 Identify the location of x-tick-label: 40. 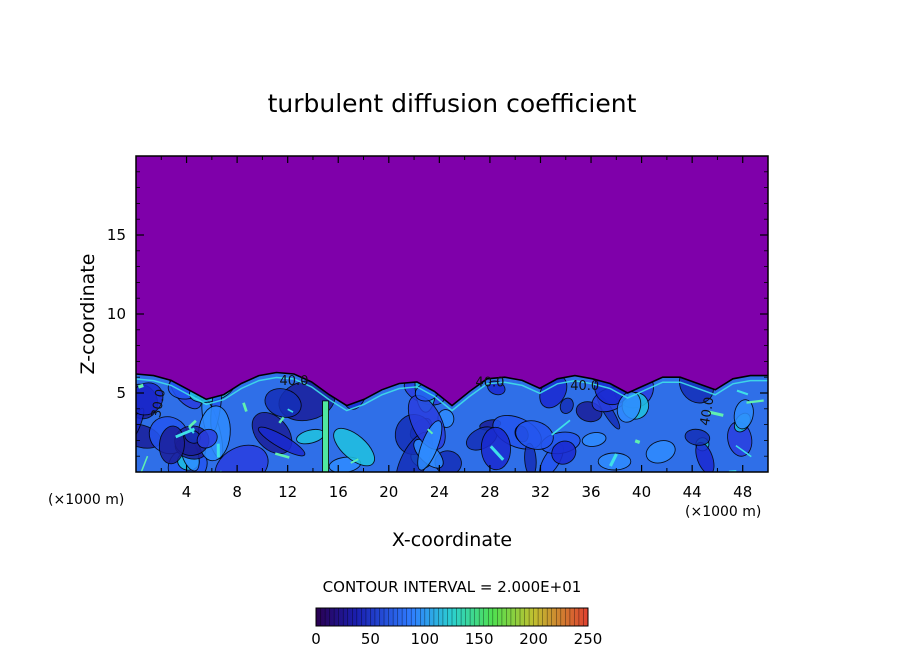
(641, 492).